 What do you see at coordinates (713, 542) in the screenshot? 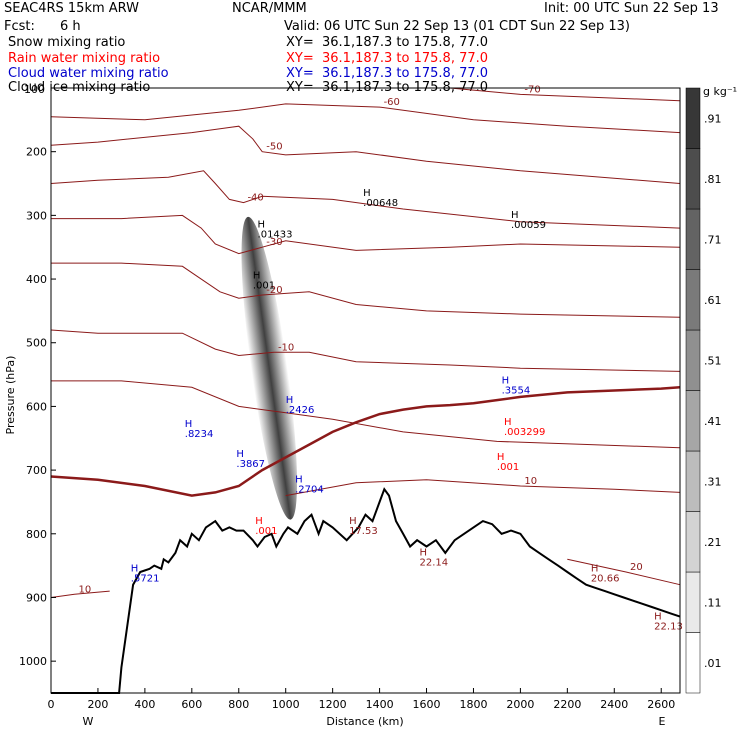
I see `colorbar-level-label: .21` at bounding box center [713, 542].